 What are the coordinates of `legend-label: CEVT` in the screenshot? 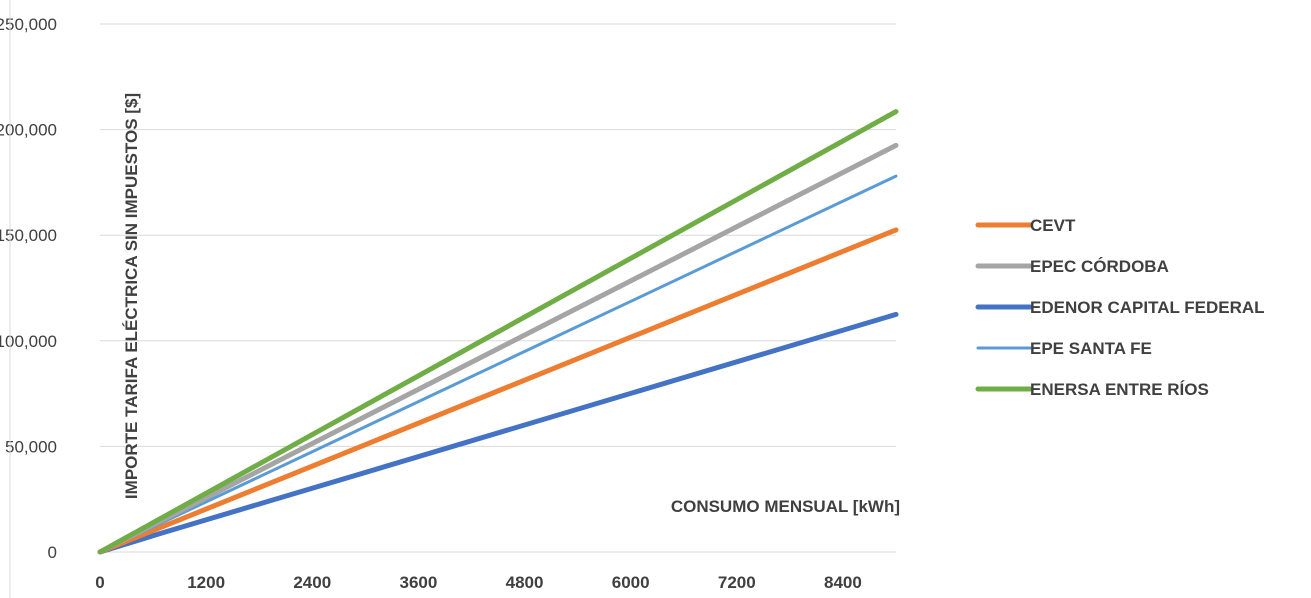 It's located at (1053, 225).